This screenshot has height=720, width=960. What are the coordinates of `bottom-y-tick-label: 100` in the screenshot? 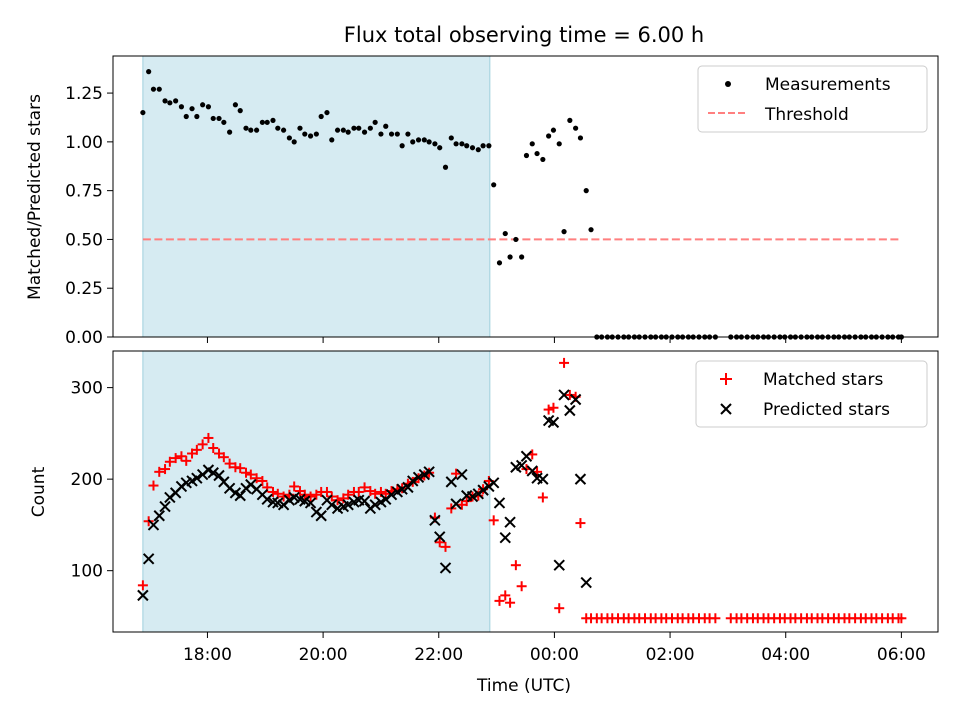 It's located at (87, 572).